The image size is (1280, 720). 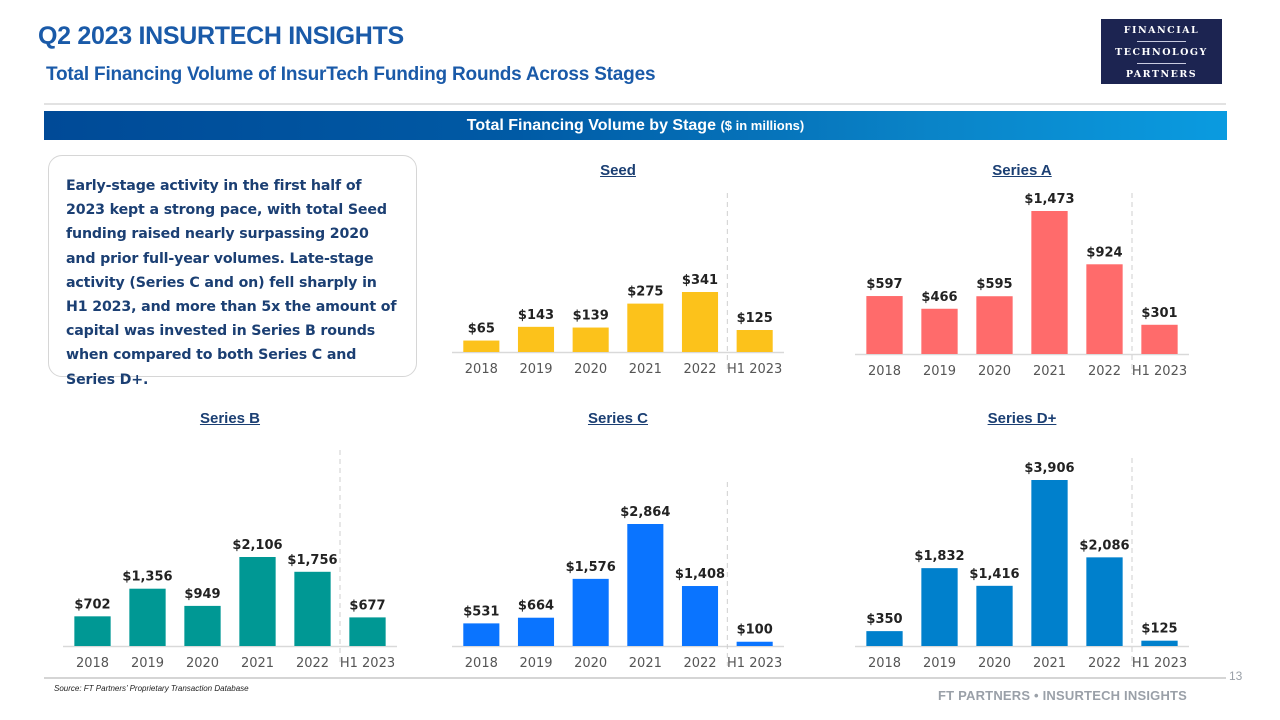 What do you see at coordinates (635, 104) in the screenshot?
I see `header-divider` at bounding box center [635, 104].